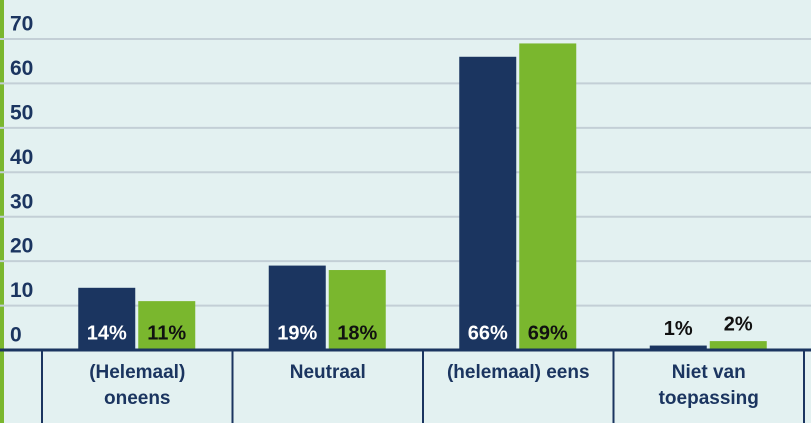 Image resolution: width=811 pixels, height=423 pixels. What do you see at coordinates (21, 157) in the screenshot?
I see `y-tick-label: 40` at bounding box center [21, 157].